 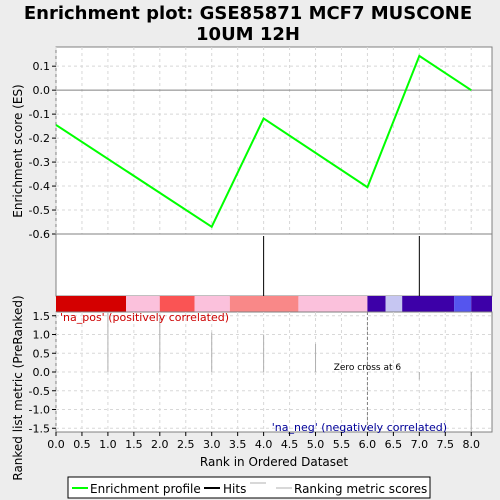 I want to click on rank-x-tick-label: 1.5, so click(x=134, y=444).